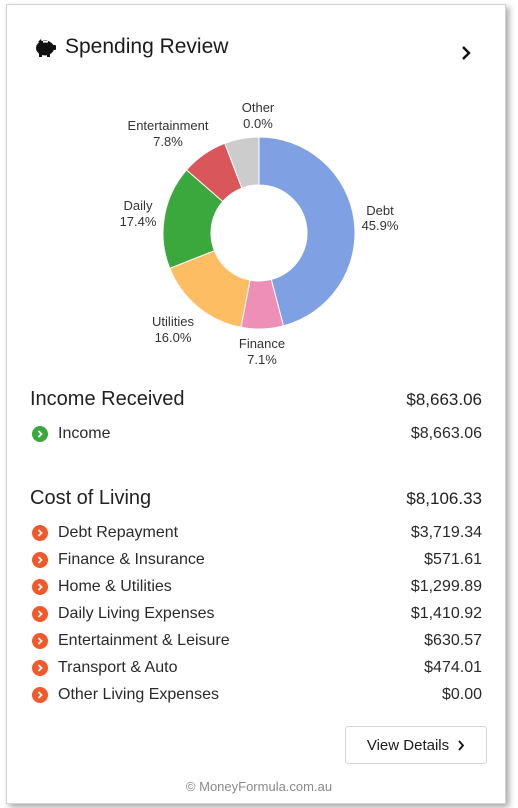  I want to click on cost-label: Other Living Expenses, so click(138, 694).